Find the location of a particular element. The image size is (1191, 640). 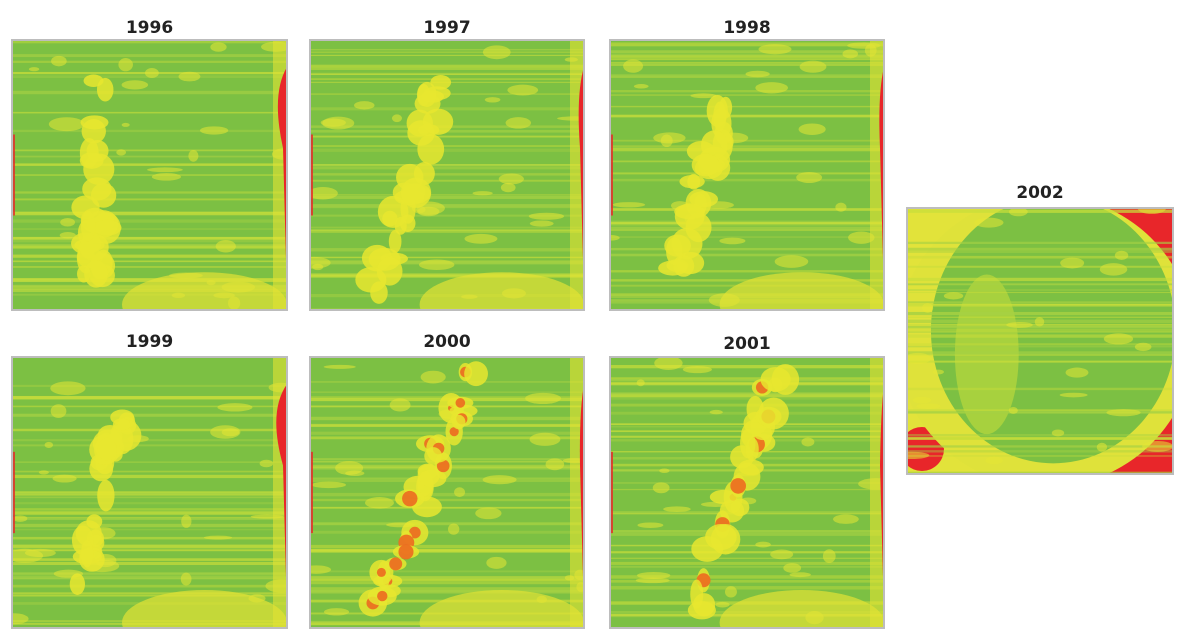

yield-map-panel: 1996 is located at coordinates (149, 164).